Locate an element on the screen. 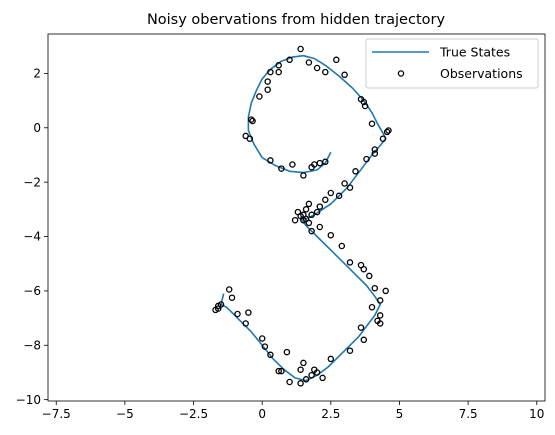 The height and width of the screenshot is (435, 555). x-tick-label: 2.5 is located at coordinates (330, 414).